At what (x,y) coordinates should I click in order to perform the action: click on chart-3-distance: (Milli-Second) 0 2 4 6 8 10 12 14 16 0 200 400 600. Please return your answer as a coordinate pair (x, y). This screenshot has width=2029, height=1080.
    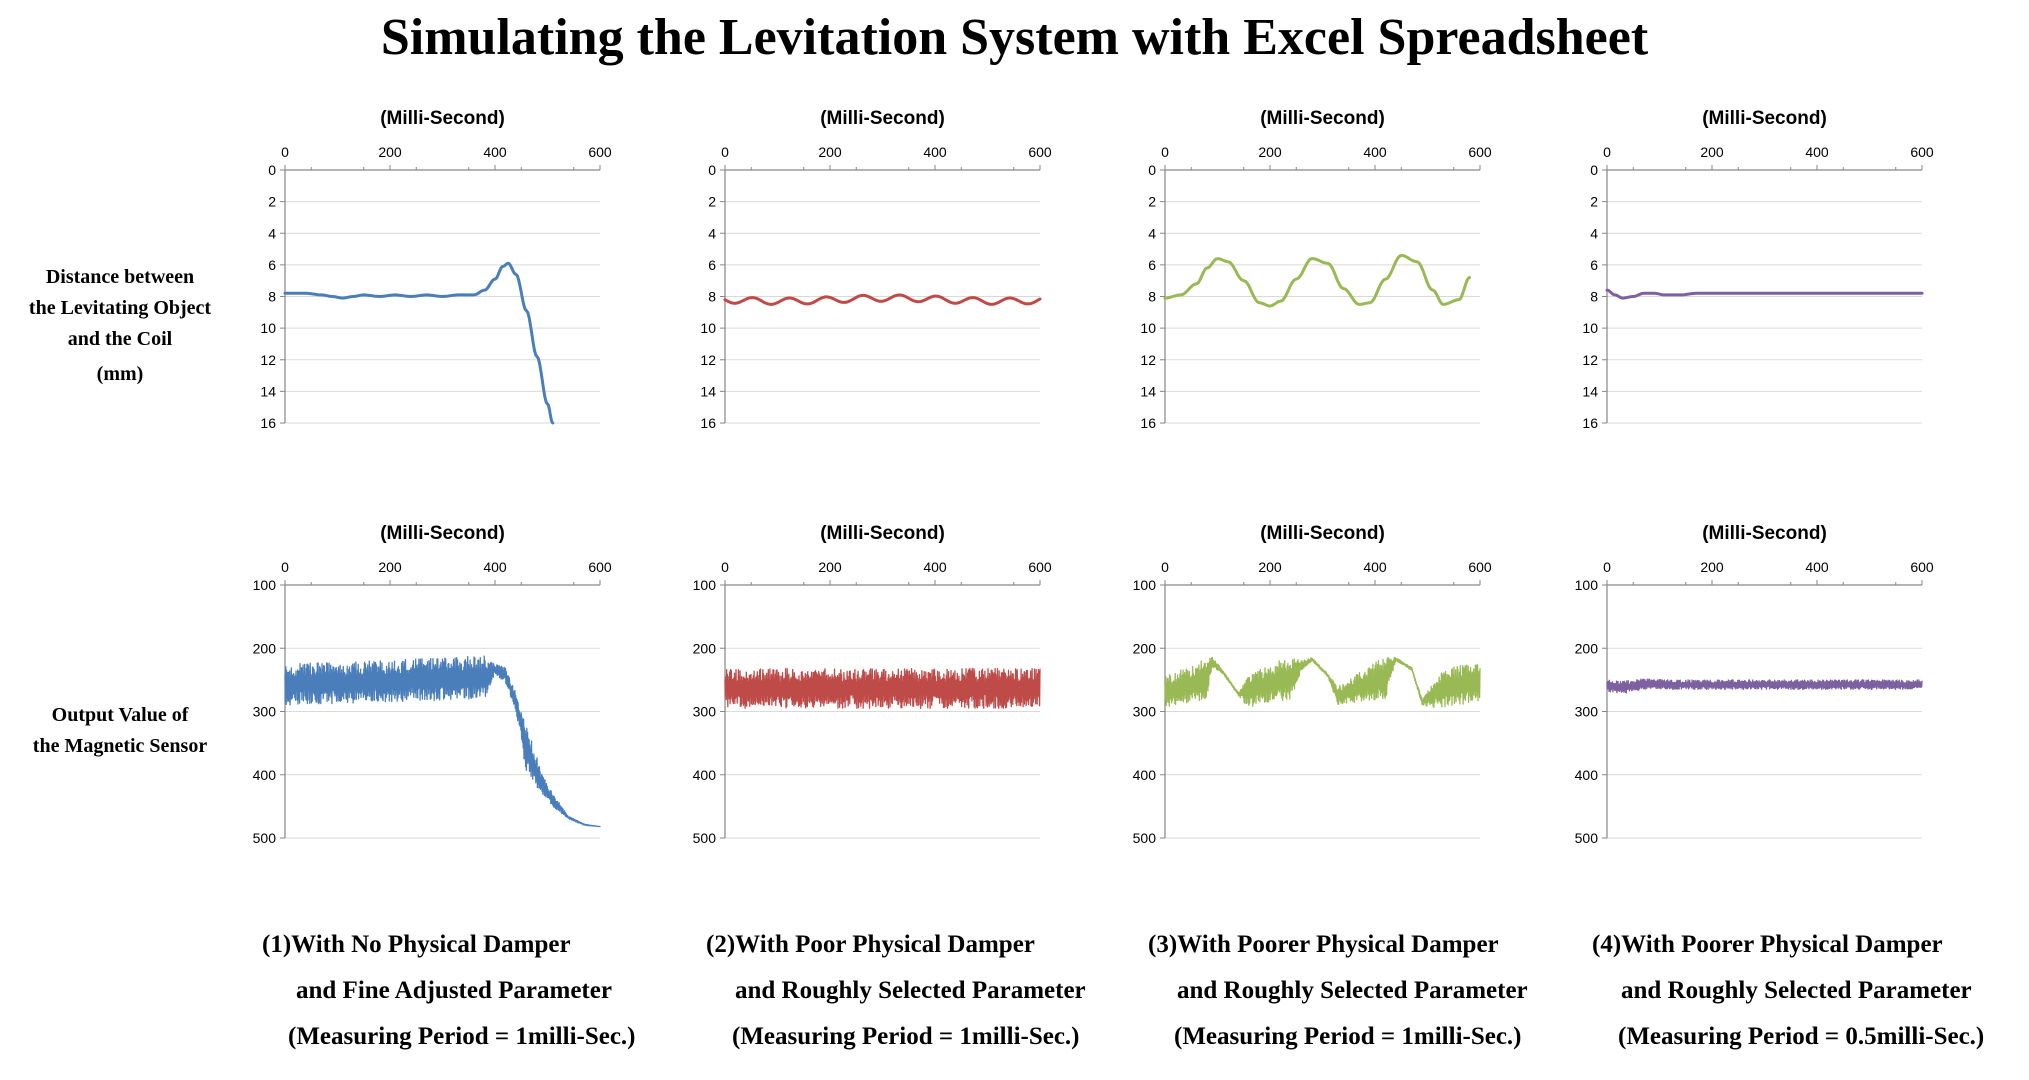
    Looking at the image, I should click on (1315, 270).